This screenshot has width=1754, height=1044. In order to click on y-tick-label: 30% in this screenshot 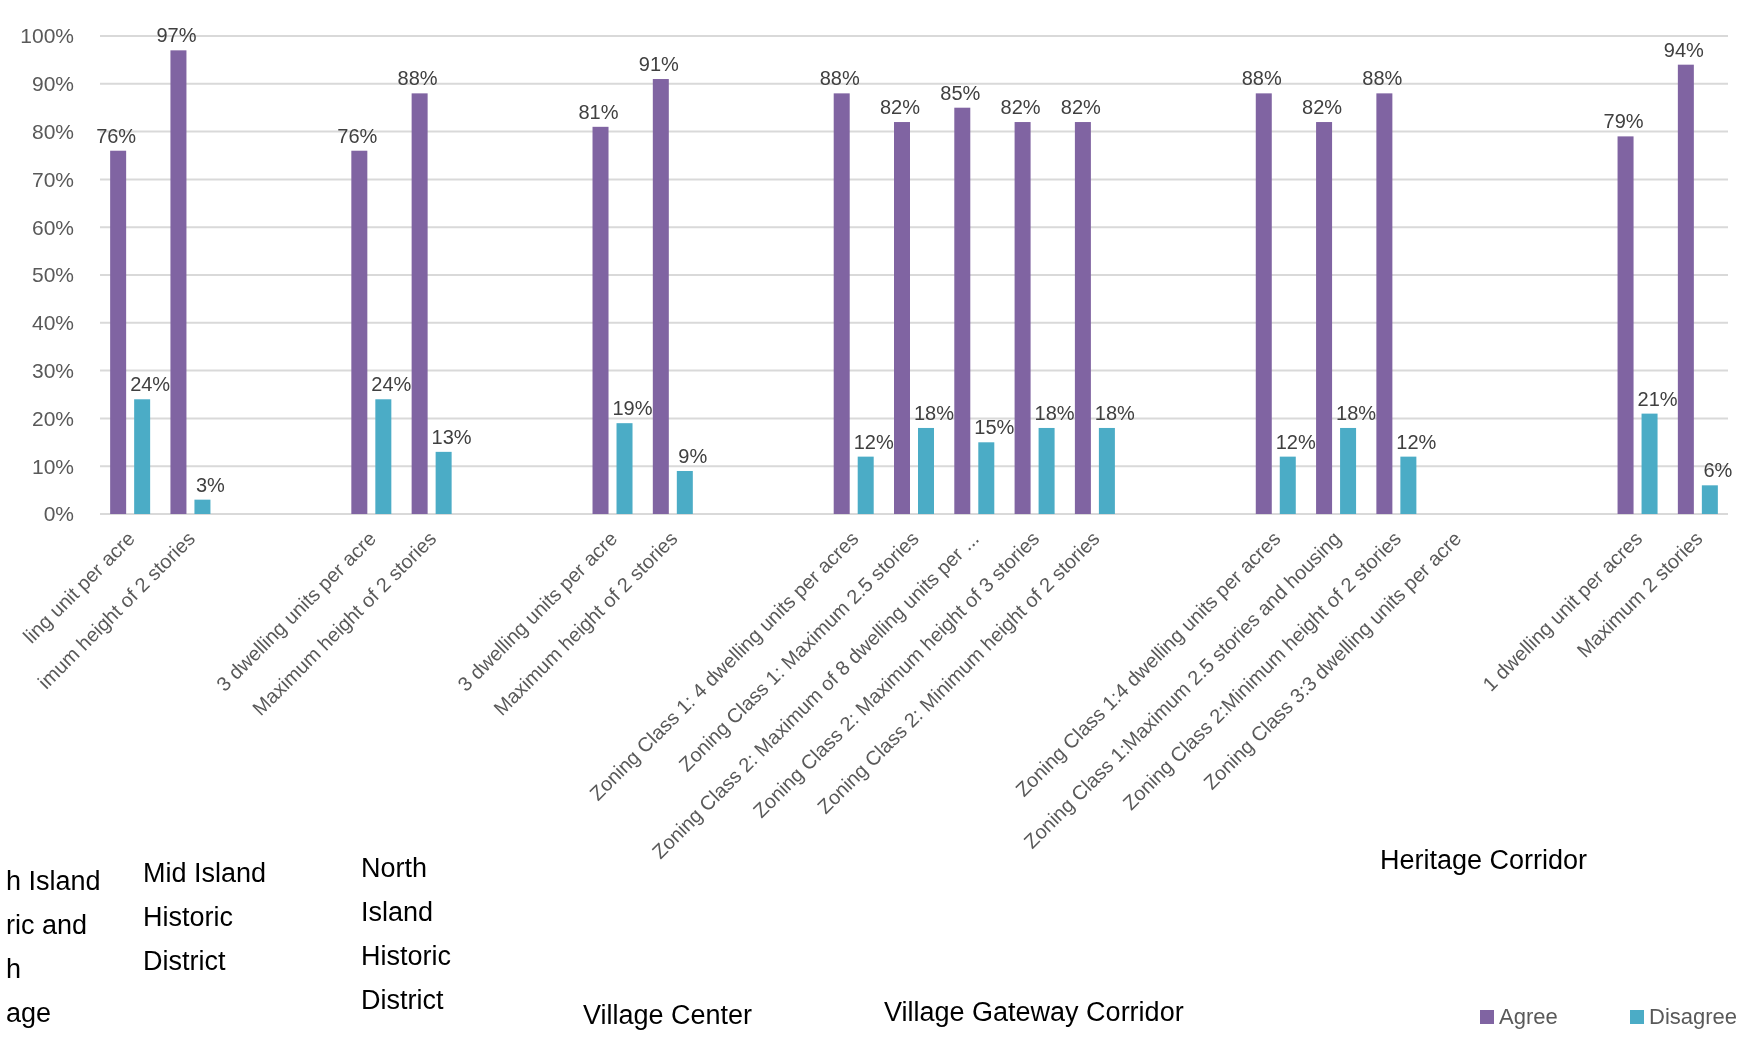, I will do `click(52, 370)`.